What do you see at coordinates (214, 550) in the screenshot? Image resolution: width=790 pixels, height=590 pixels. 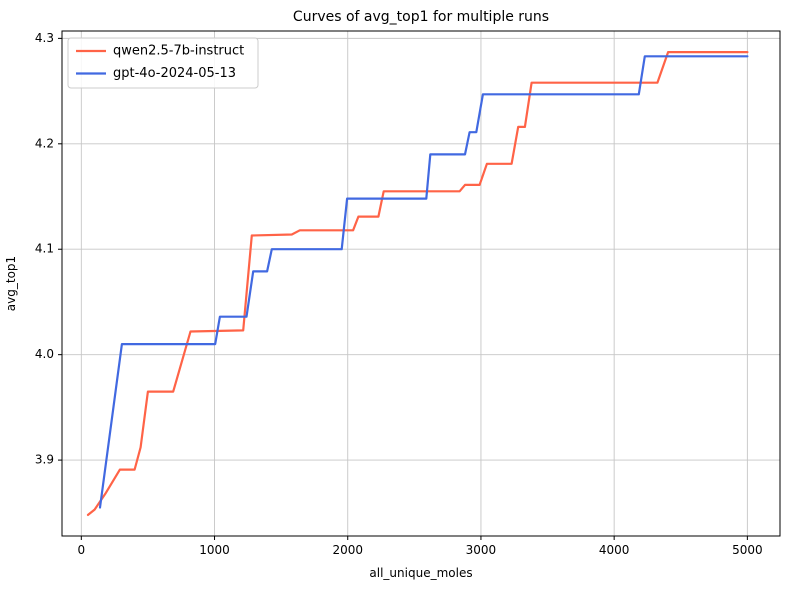 I see `x-tick-label-1: 1000` at bounding box center [214, 550].